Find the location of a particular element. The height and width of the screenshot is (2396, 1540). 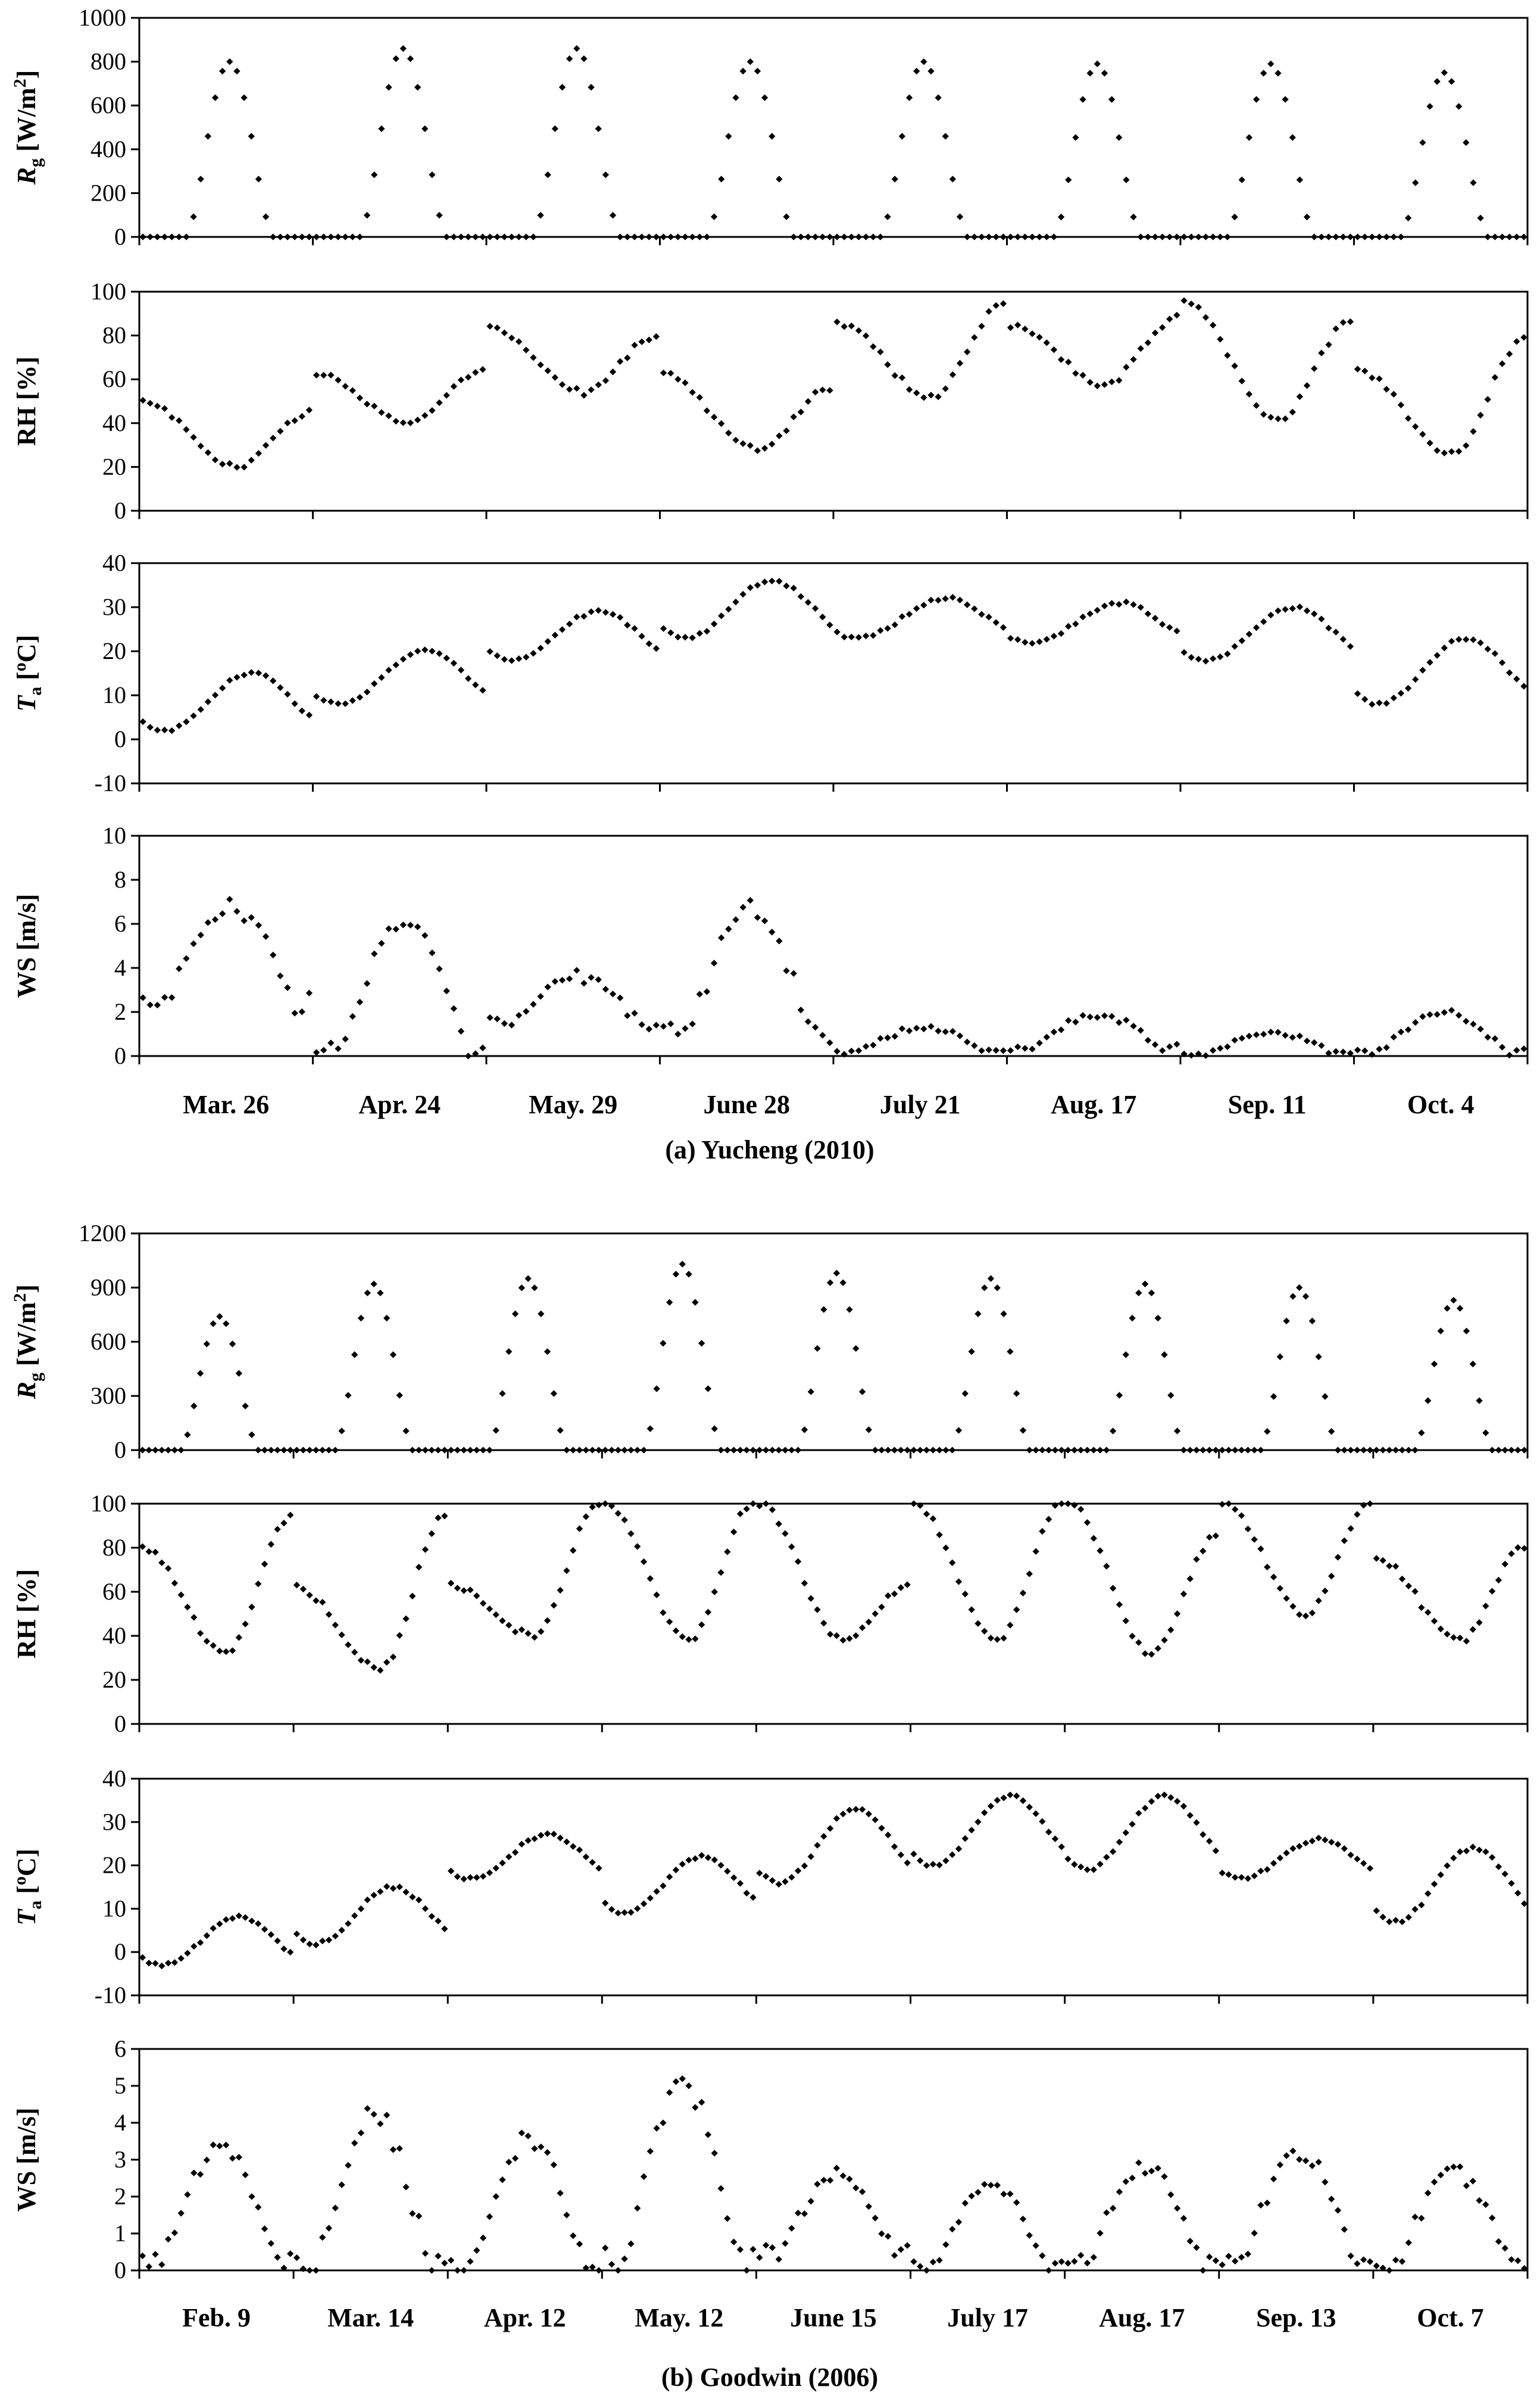

y-tick-label: 300 is located at coordinates (108, 1395).